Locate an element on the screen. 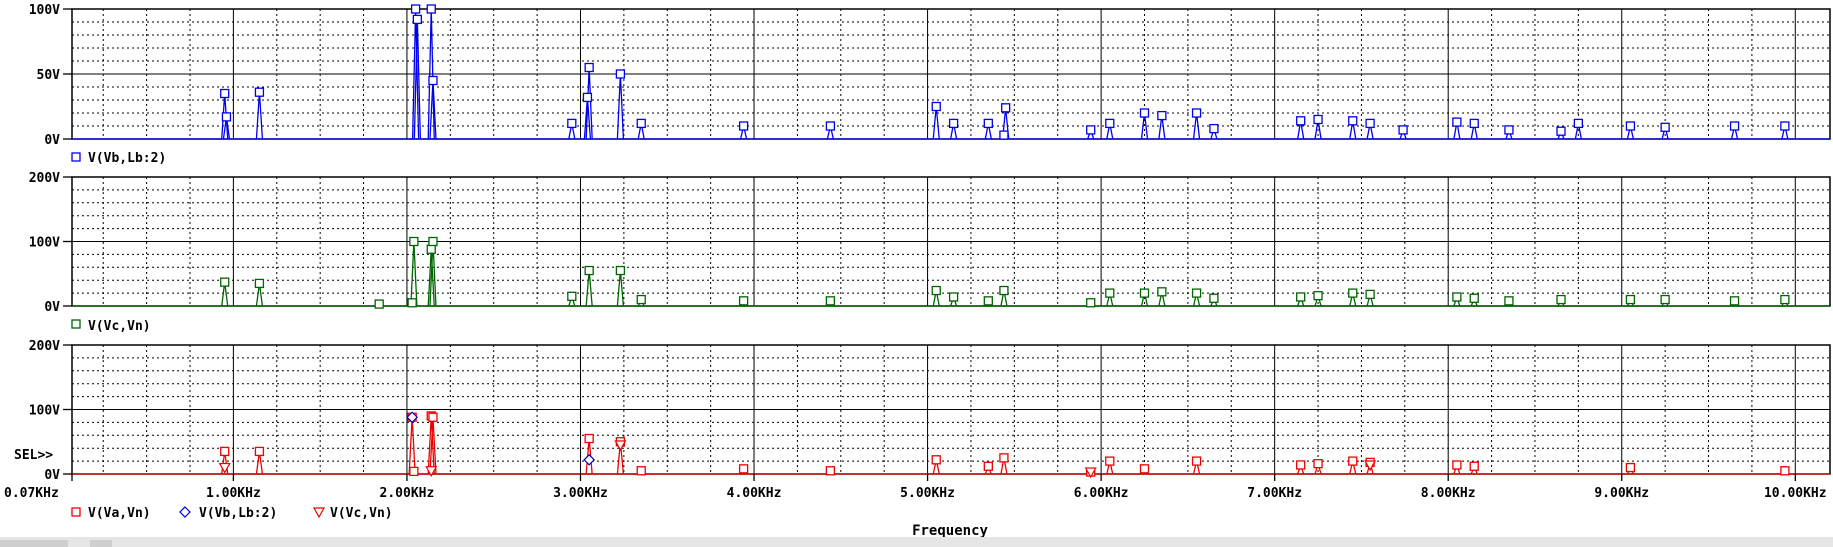 The height and width of the screenshot is (547, 1833). plot-2-legend: V(Vc,Vn) is located at coordinates (111, 326).